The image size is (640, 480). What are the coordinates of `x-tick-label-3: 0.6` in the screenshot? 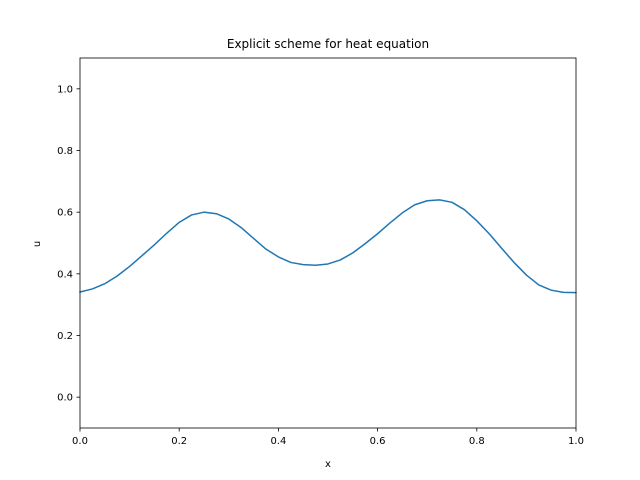 It's located at (378, 441).